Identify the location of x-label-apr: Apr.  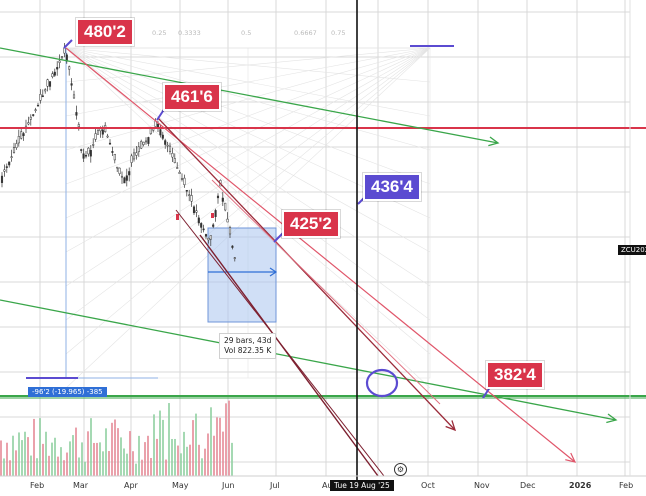
(131, 485).